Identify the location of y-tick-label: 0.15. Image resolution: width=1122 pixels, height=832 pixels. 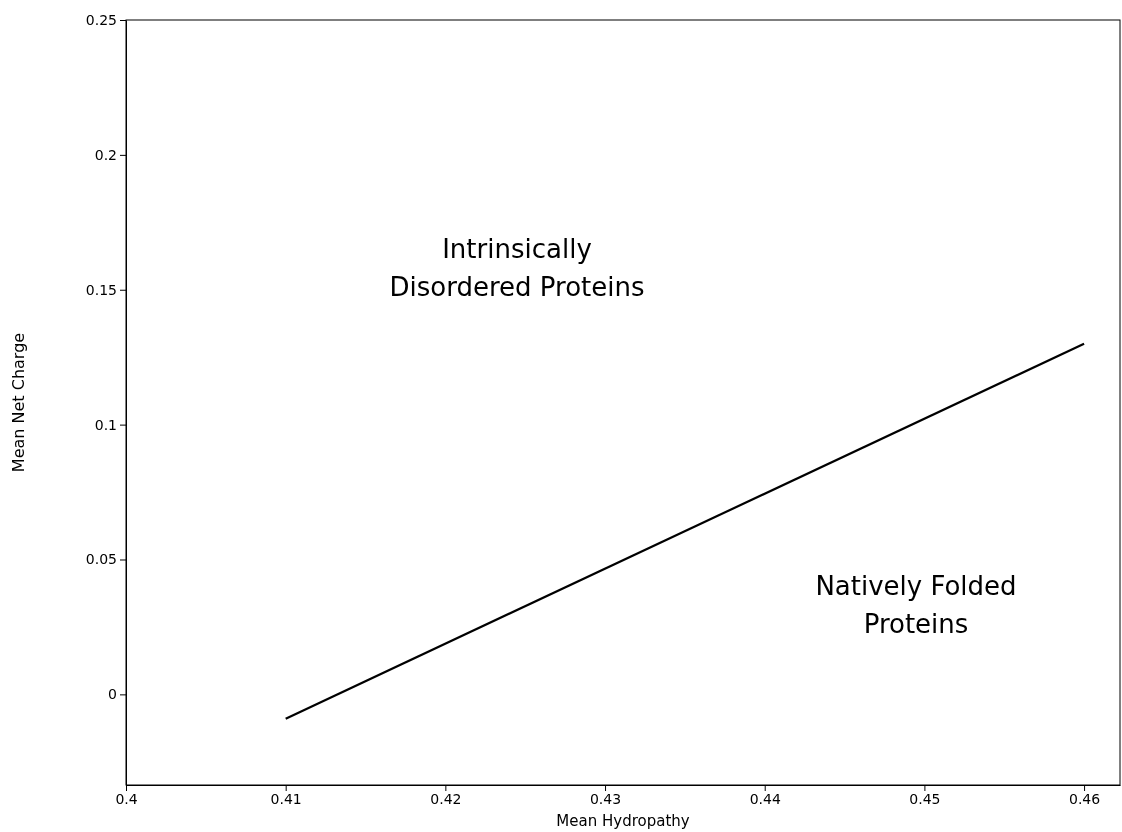
(101, 289).